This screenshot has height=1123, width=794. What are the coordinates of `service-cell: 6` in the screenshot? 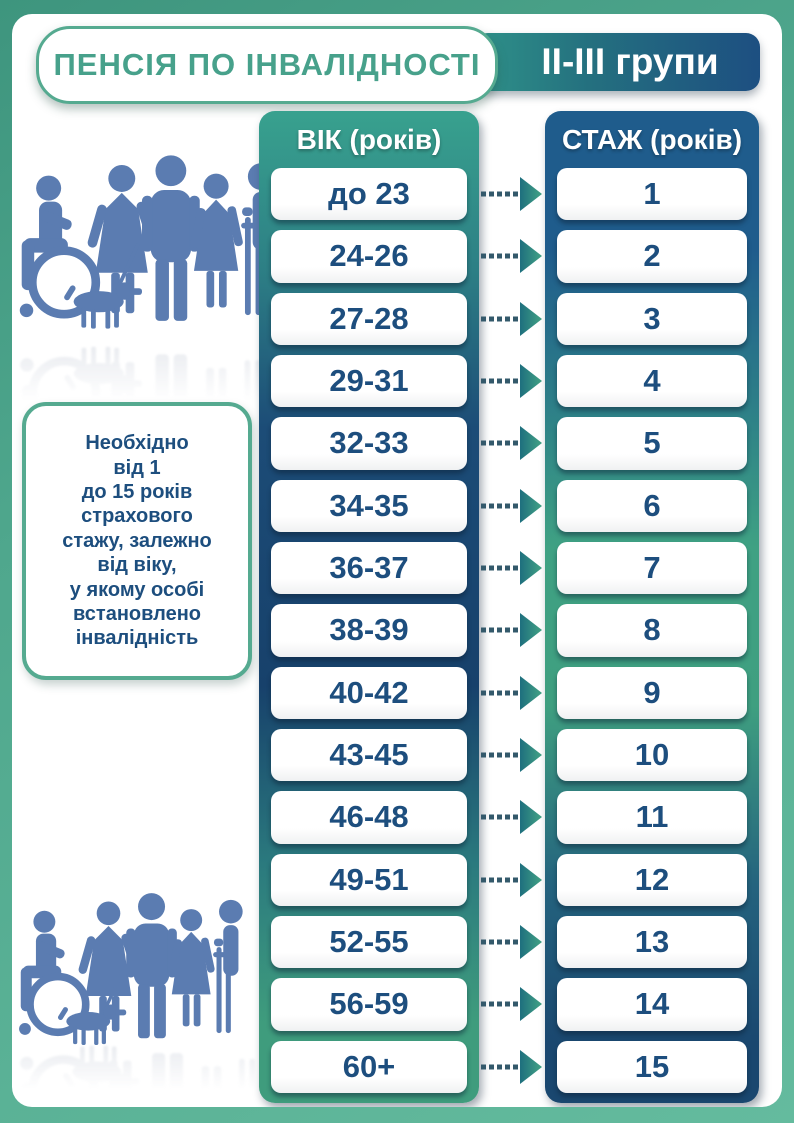 It's located at (652, 505).